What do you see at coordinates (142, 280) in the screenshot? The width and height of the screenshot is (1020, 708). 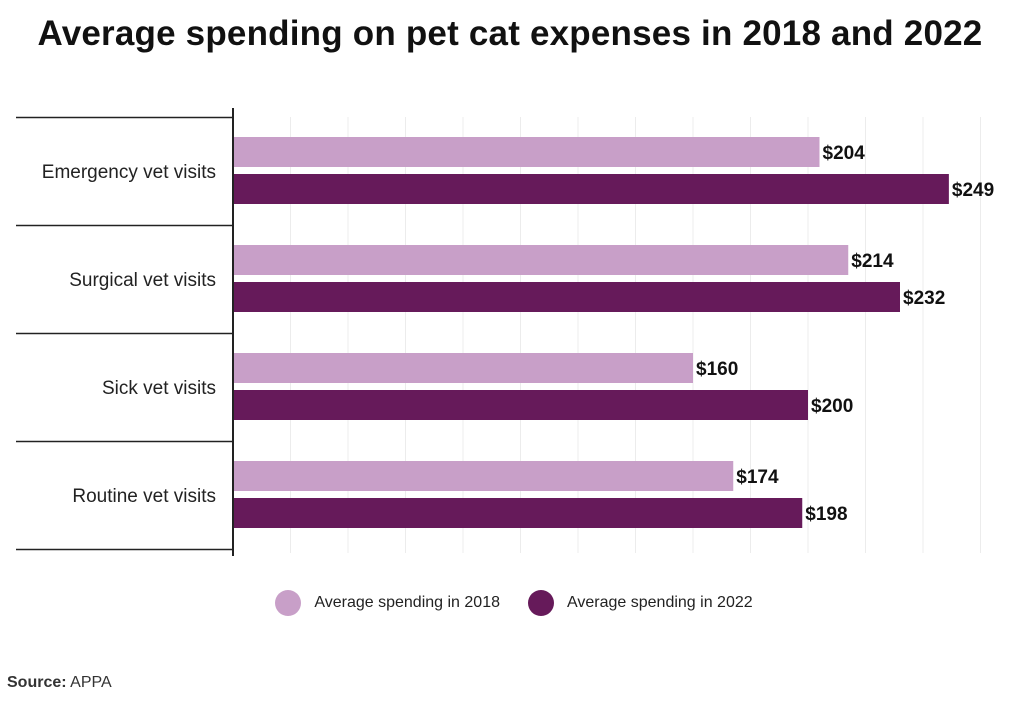 I see `category-label-surgical-vet-visits: Surgical vet visits` at bounding box center [142, 280].